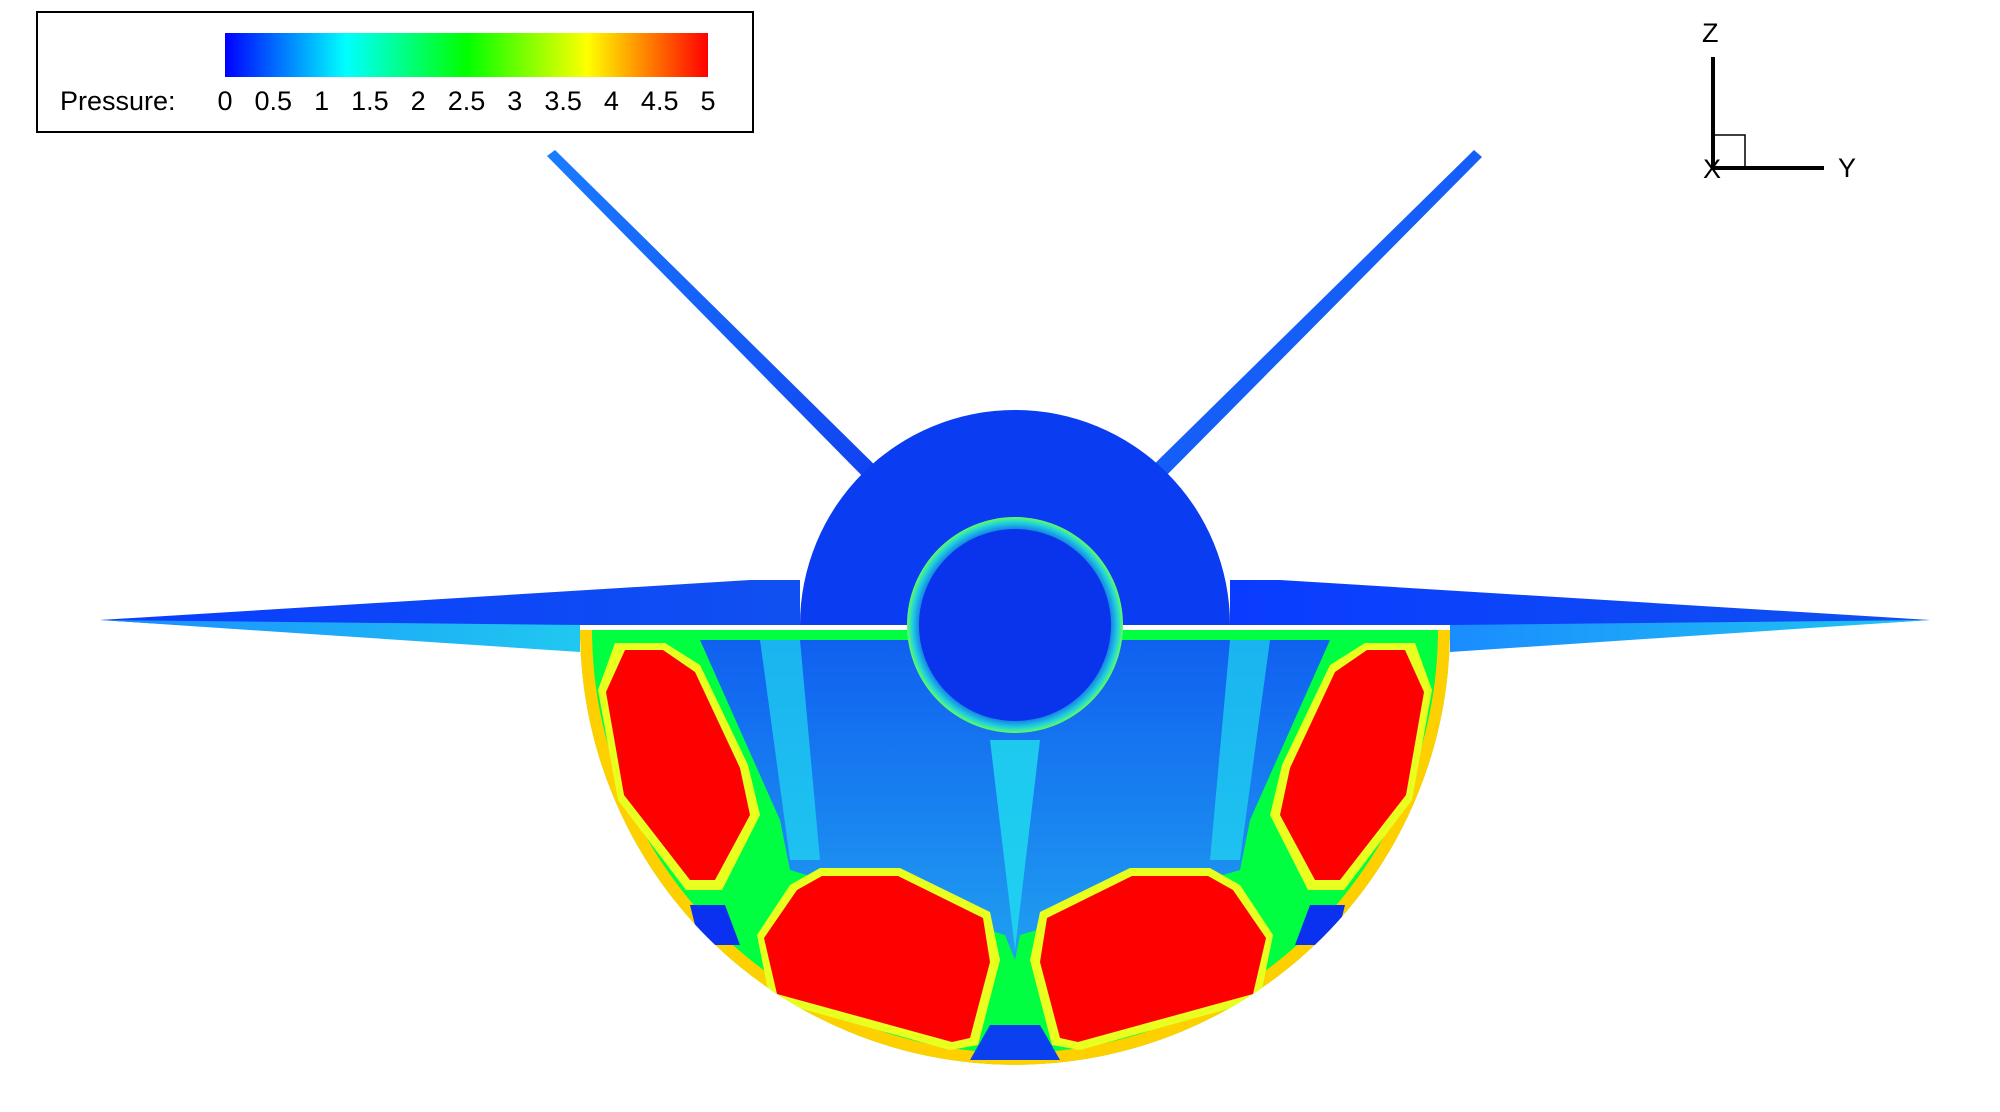  What do you see at coordinates (466, 55) in the screenshot?
I see `colorbar` at bounding box center [466, 55].